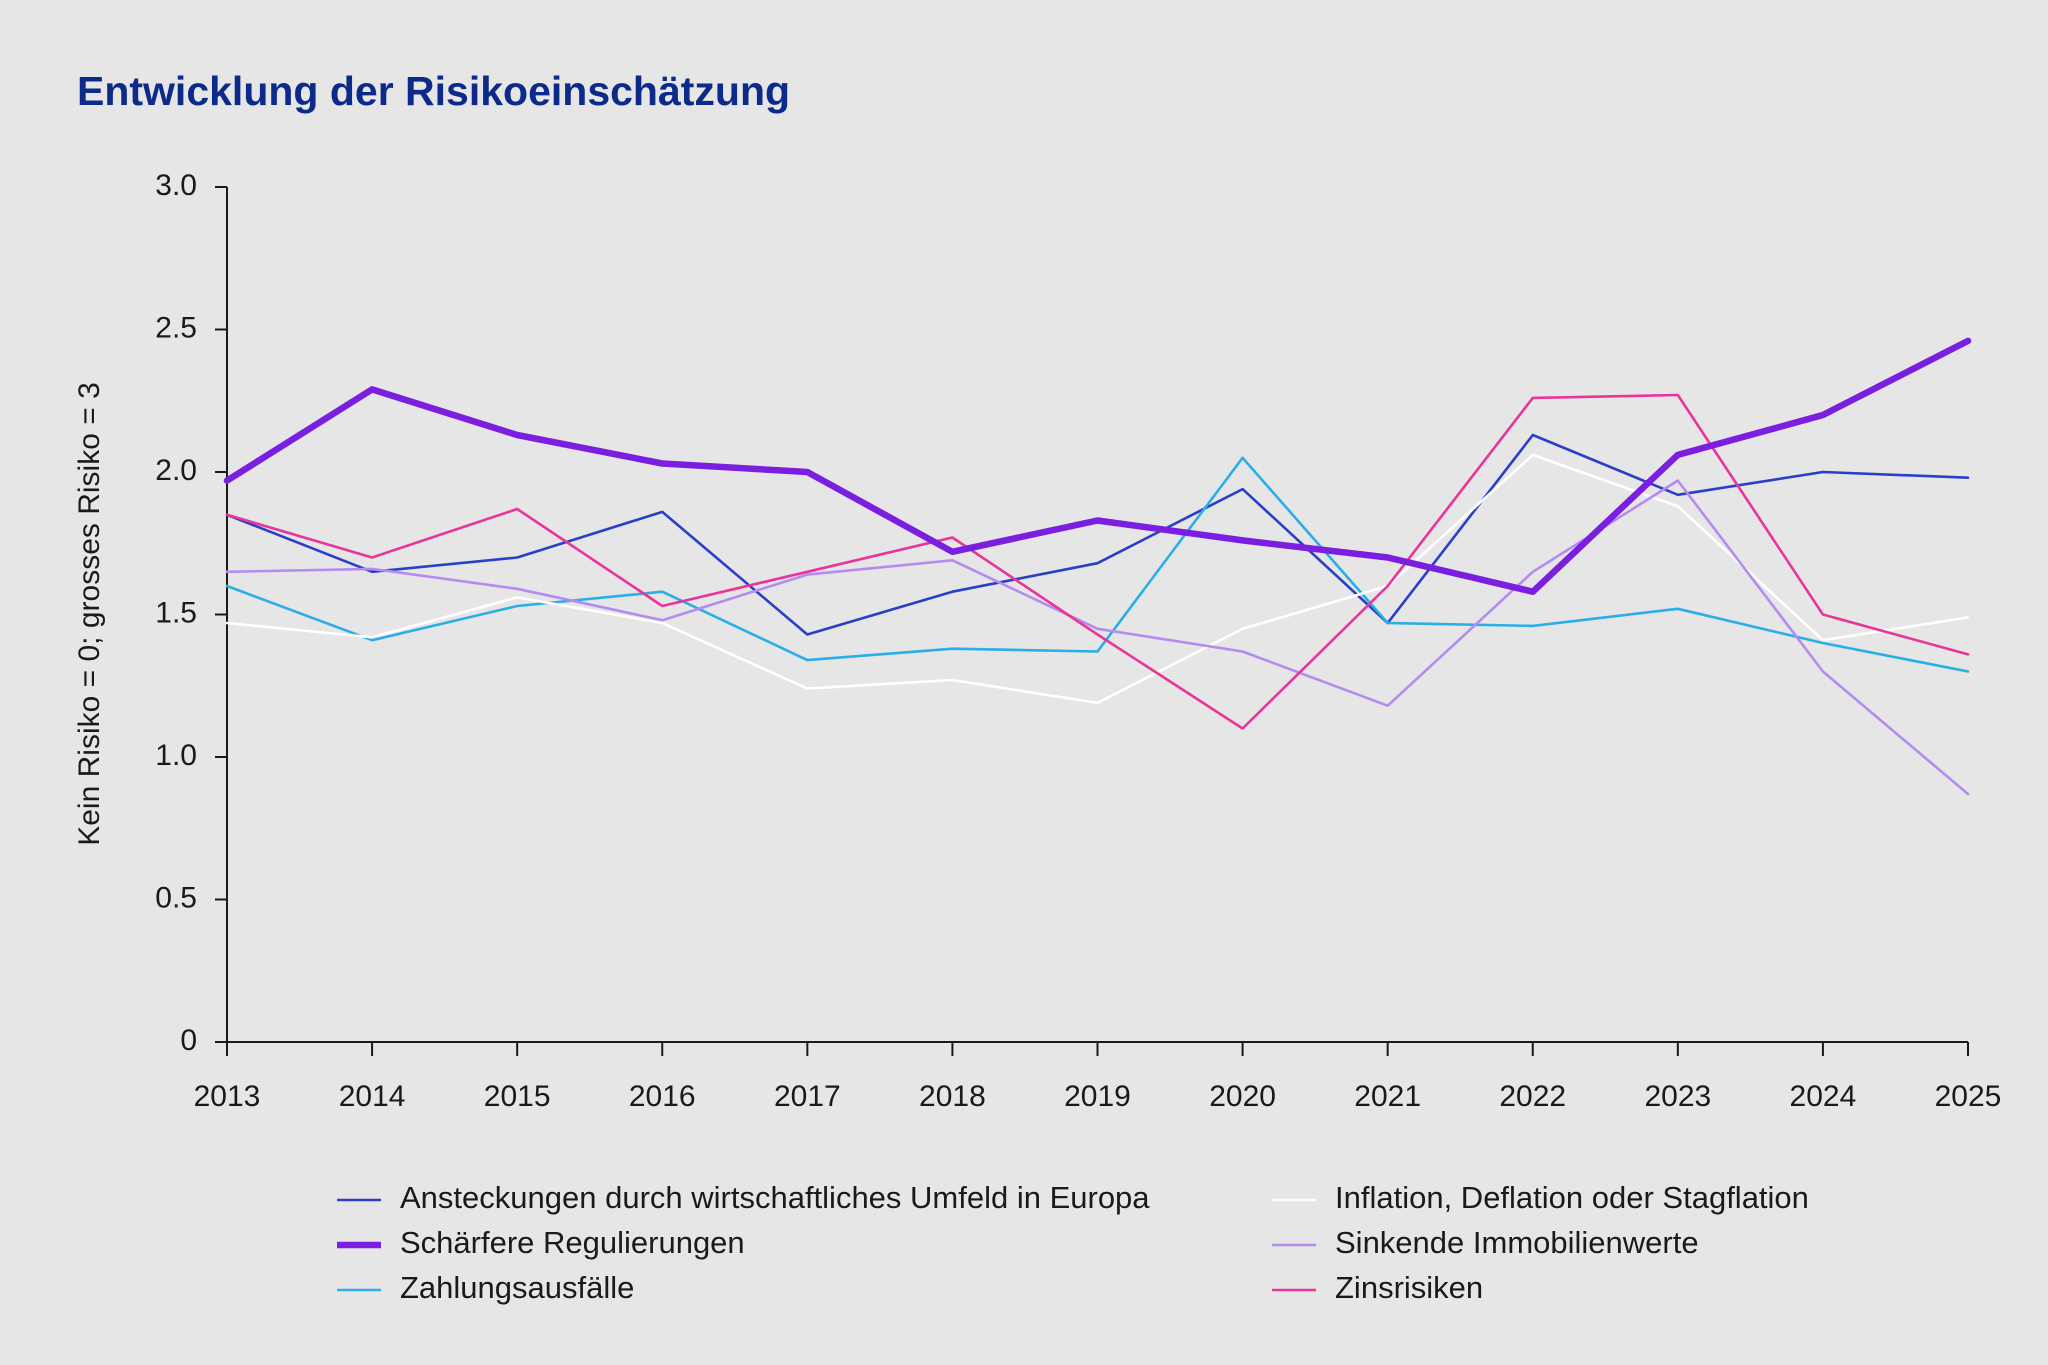 Image resolution: width=2048 pixels, height=1365 pixels. Describe the element at coordinates (1968, 1096) in the screenshot. I see `x-tick-label: 2025` at that location.